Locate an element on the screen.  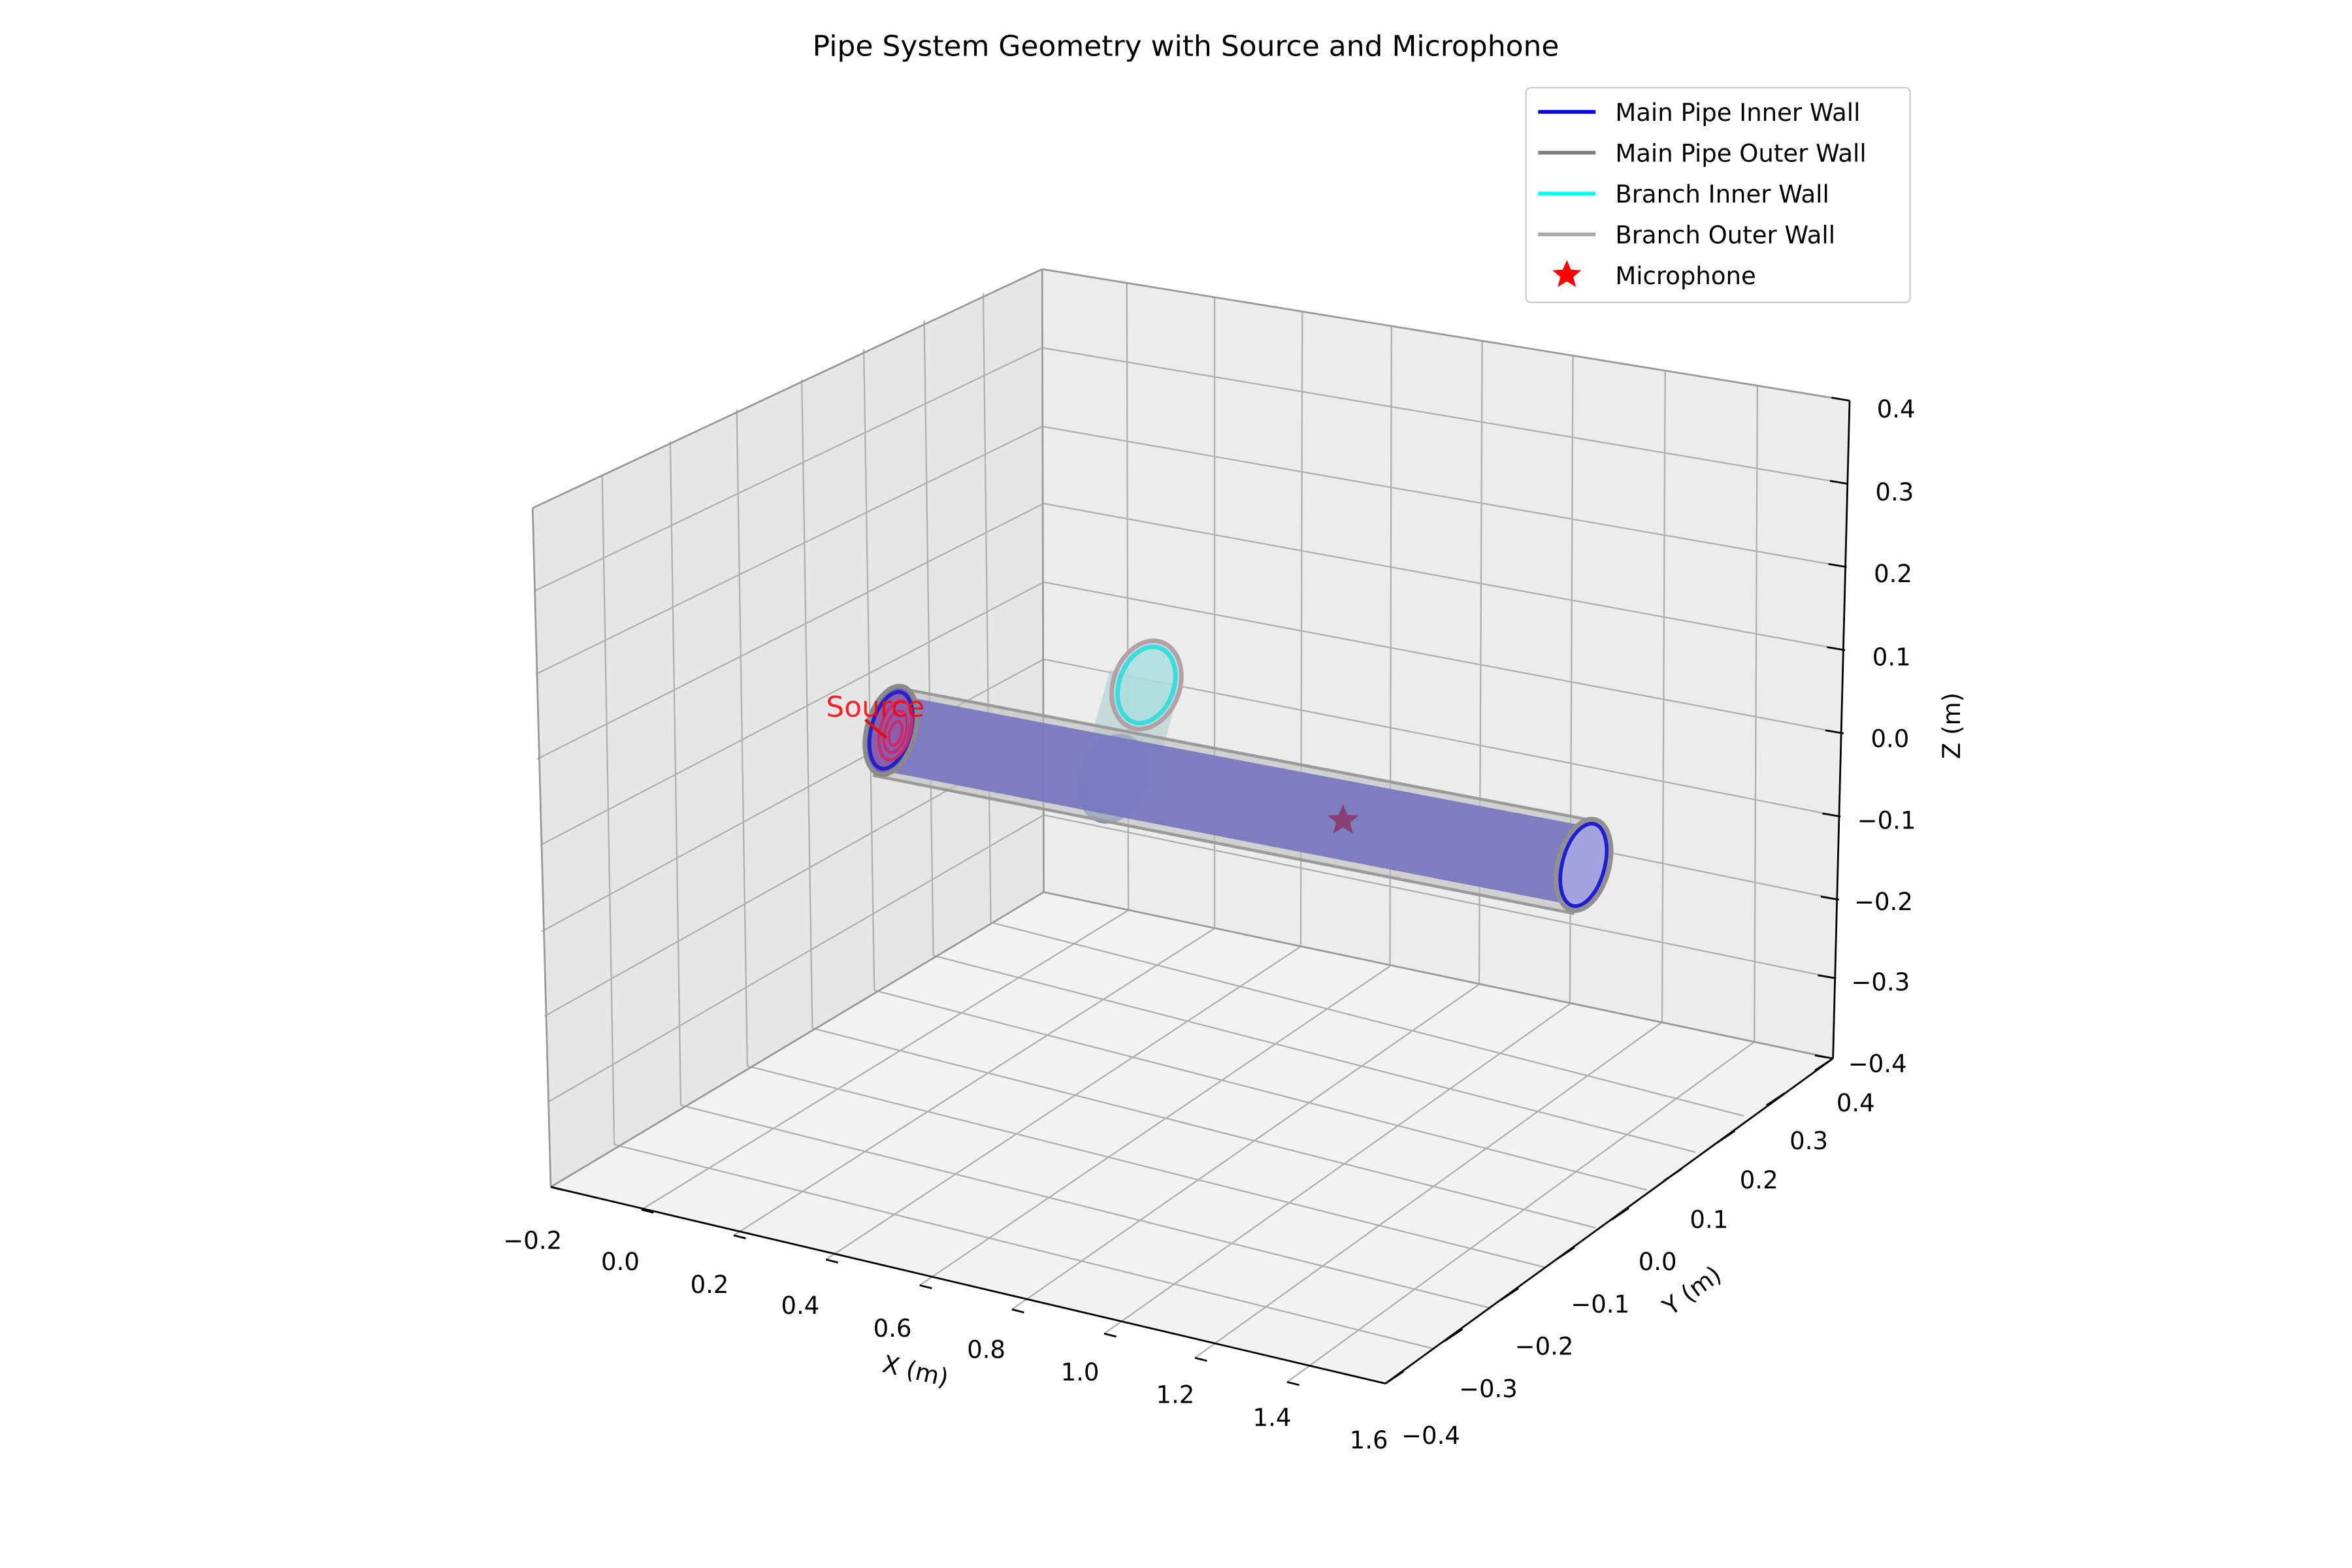
legend-label: Main Pipe Inner Wall is located at coordinates (1737, 113).